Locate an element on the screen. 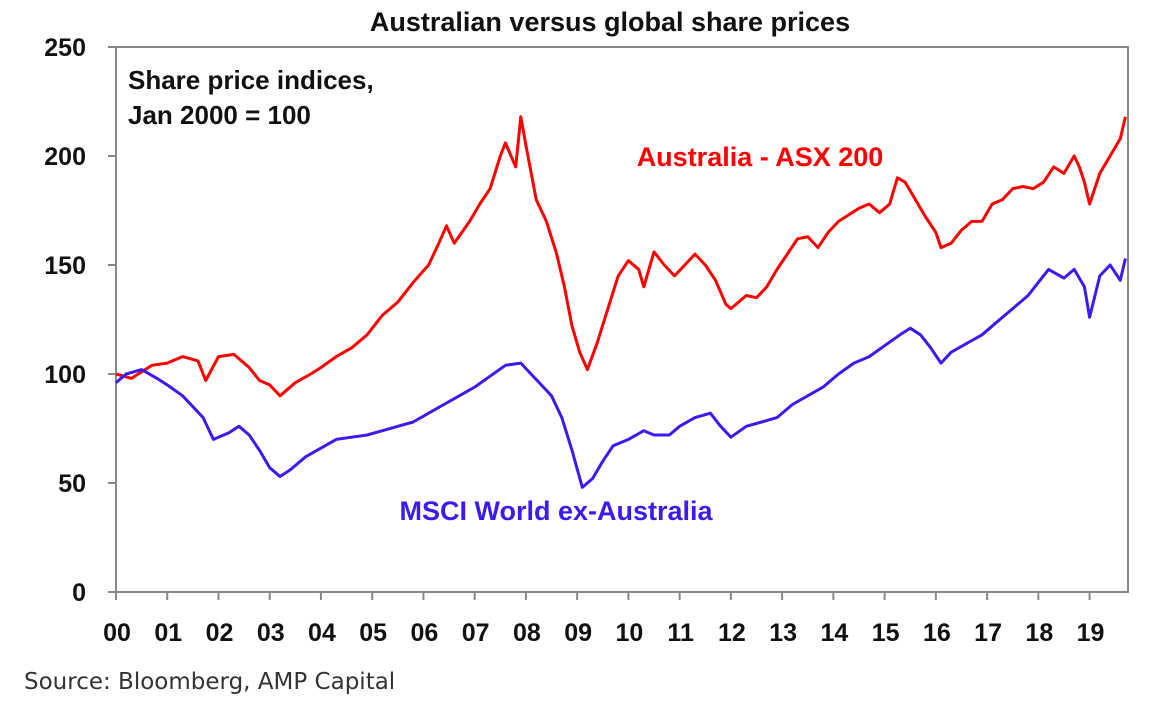  y-axis: 0 50 100 150 200 250 is located at coordinates (80, 320).